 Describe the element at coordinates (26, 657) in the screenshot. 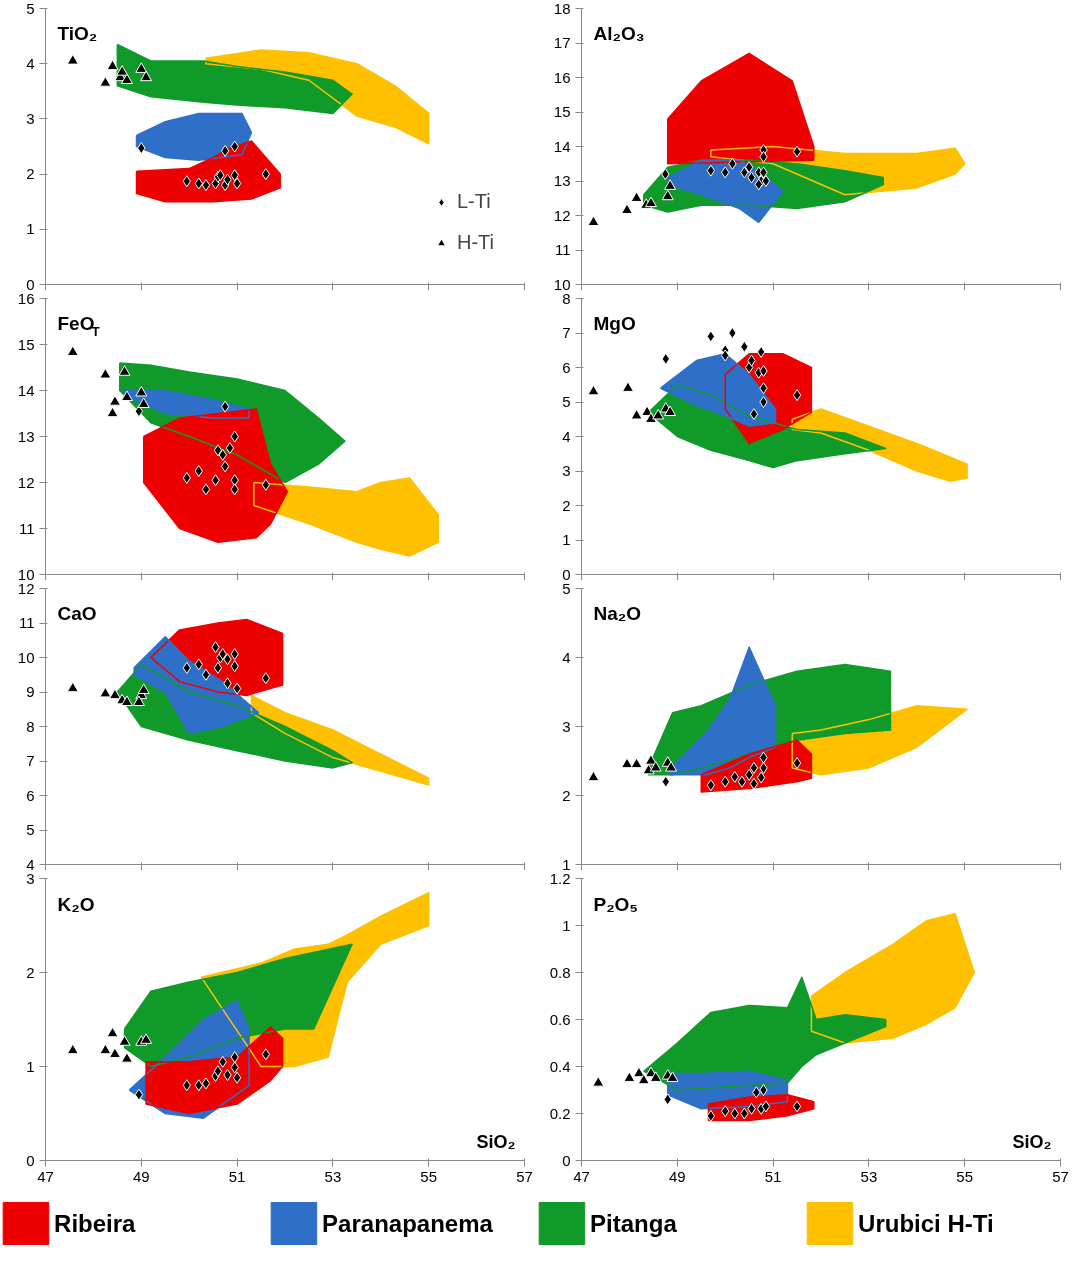

I see `y-tick-label: 10` at that location.